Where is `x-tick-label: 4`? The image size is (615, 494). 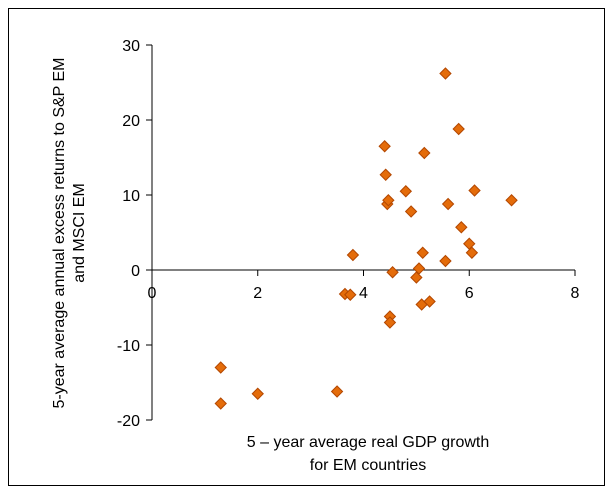 x-tick-label: 4 is located at coordinates (363, 293).